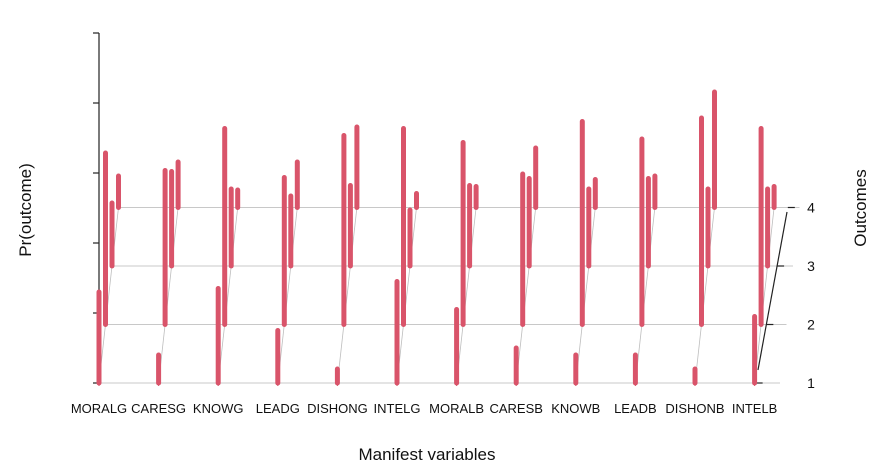 This screenshot has height=468, width=886. What do you see at coordinates (99, 408) in the screenshot?
I see `x-tick-label: MORALG` at bounding box center [99, 408].